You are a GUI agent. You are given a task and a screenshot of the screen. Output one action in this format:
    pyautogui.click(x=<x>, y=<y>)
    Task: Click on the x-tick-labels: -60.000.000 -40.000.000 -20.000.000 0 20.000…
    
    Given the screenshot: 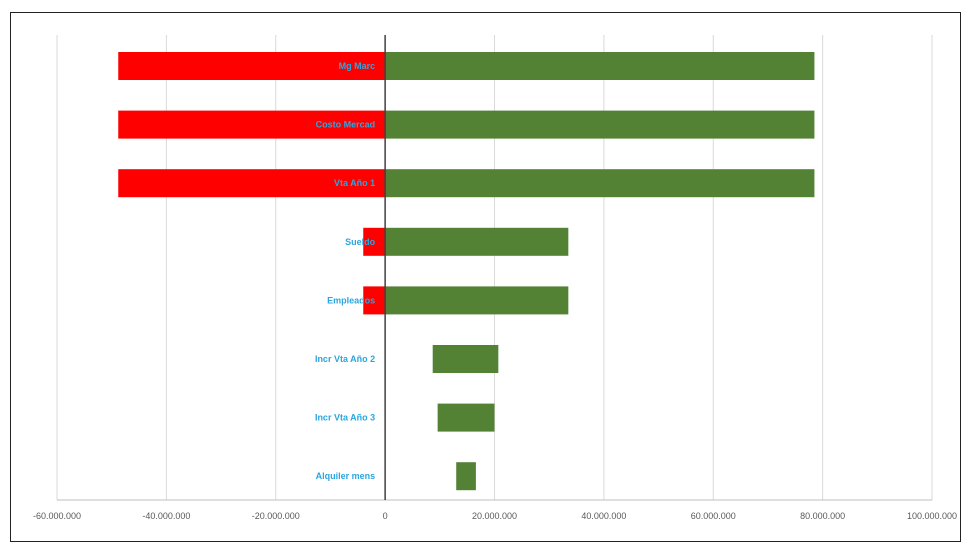 What is the action you would take?
    pyautogui.click(x=495, y=516)
    